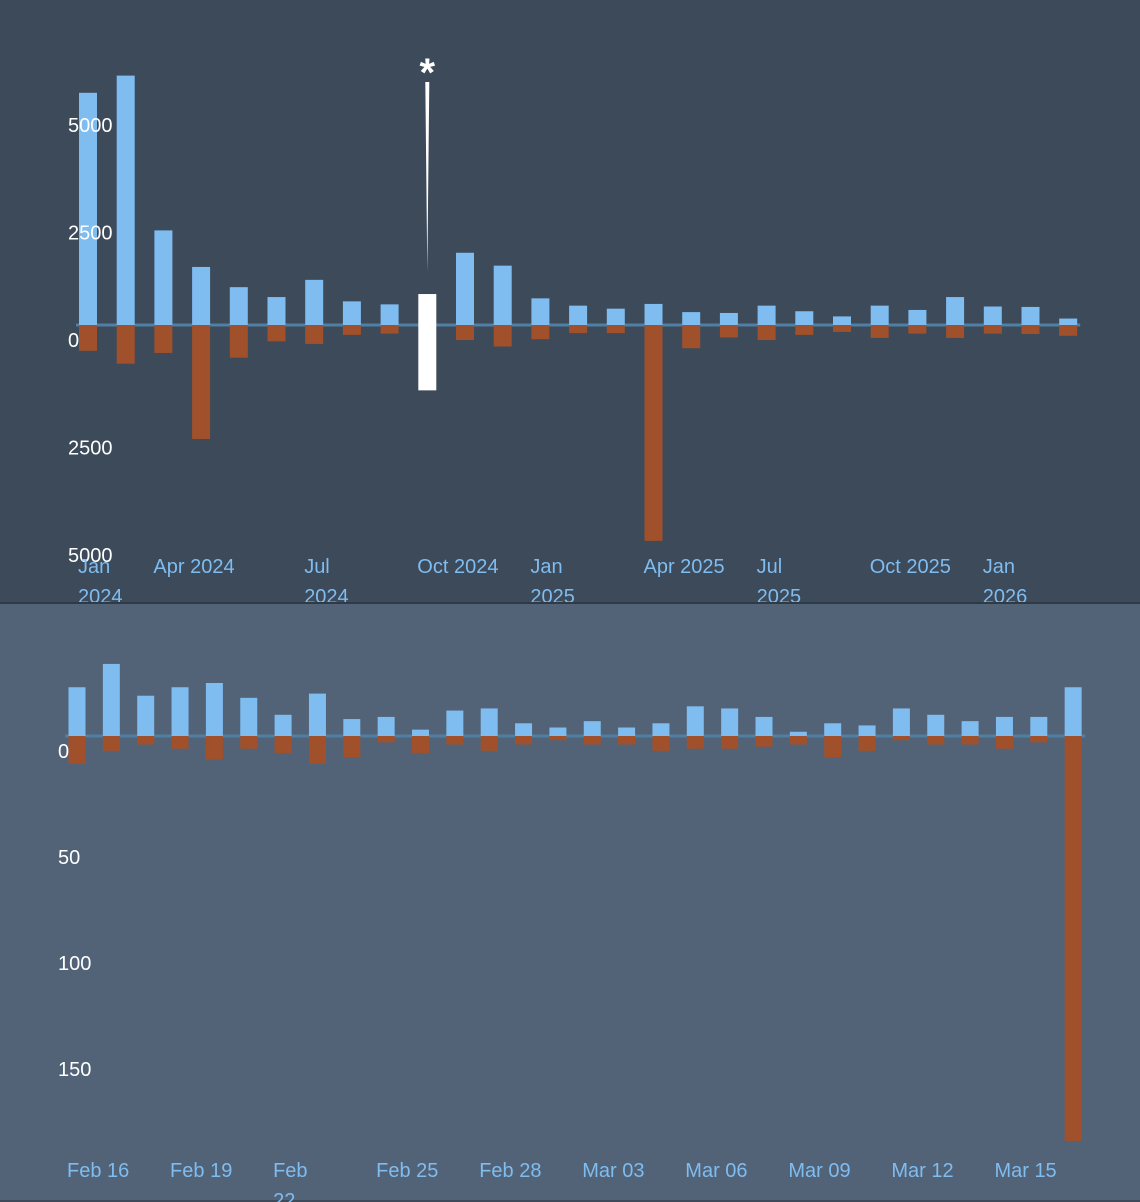  I want to click on x-tick-label: Mar 15, so click(1025, 1171).